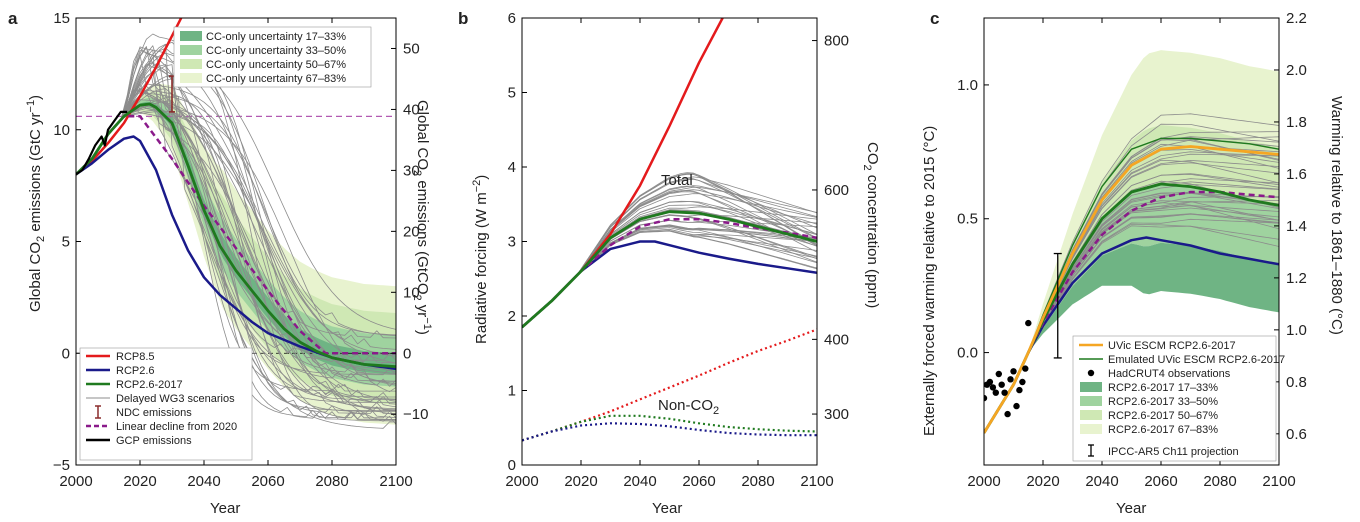 The height and width of the screenshot is (522, 1360). I want to click on legend-label: Emulated UVic ESCM RCP2.6-2017, so click(1196, 360).